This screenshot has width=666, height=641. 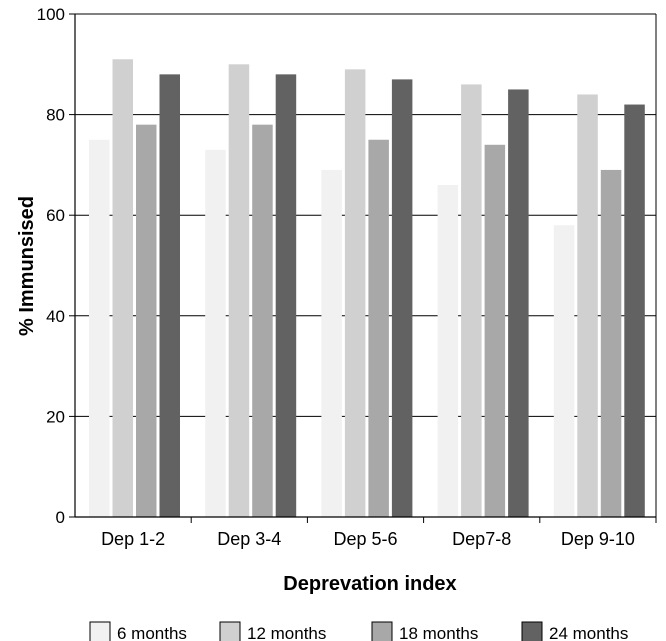 I want to click on legend-label-18-months: 18 months, so click(x=438, y=632).